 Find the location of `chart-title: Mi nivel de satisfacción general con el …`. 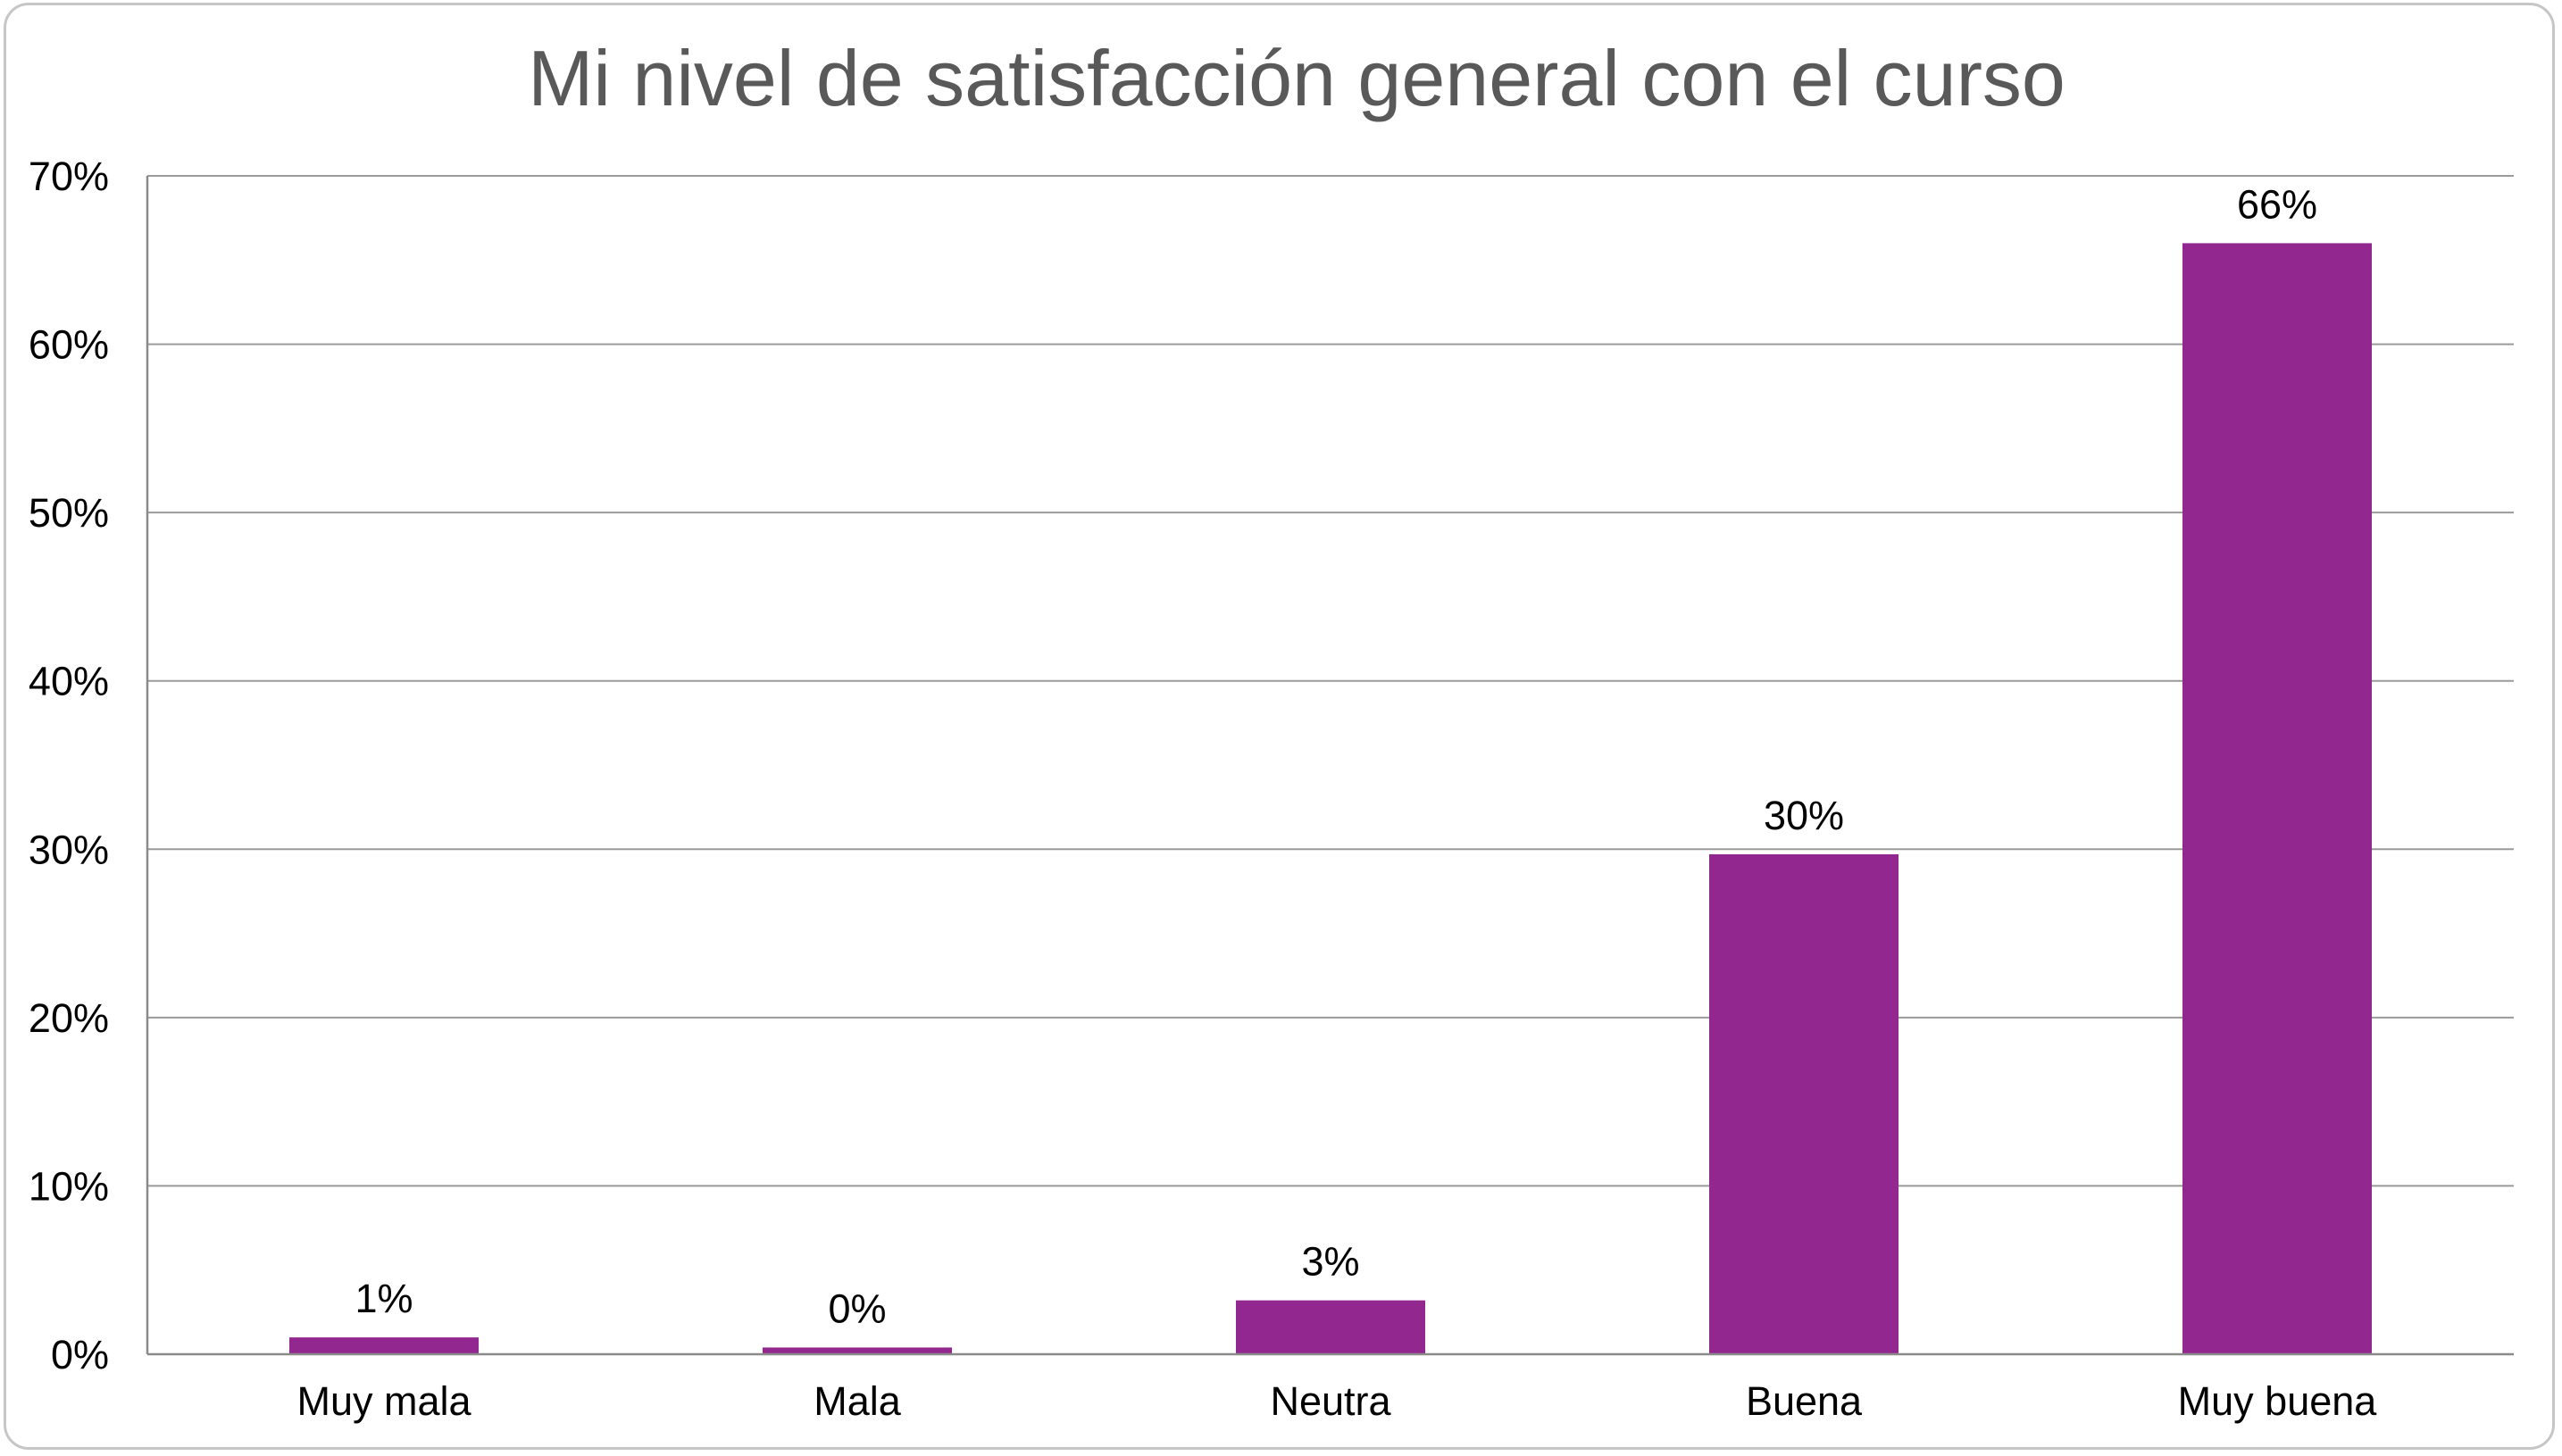

chart-title: Mi nivel de satisfacción general con el … is located at coordinates (1296, 78).